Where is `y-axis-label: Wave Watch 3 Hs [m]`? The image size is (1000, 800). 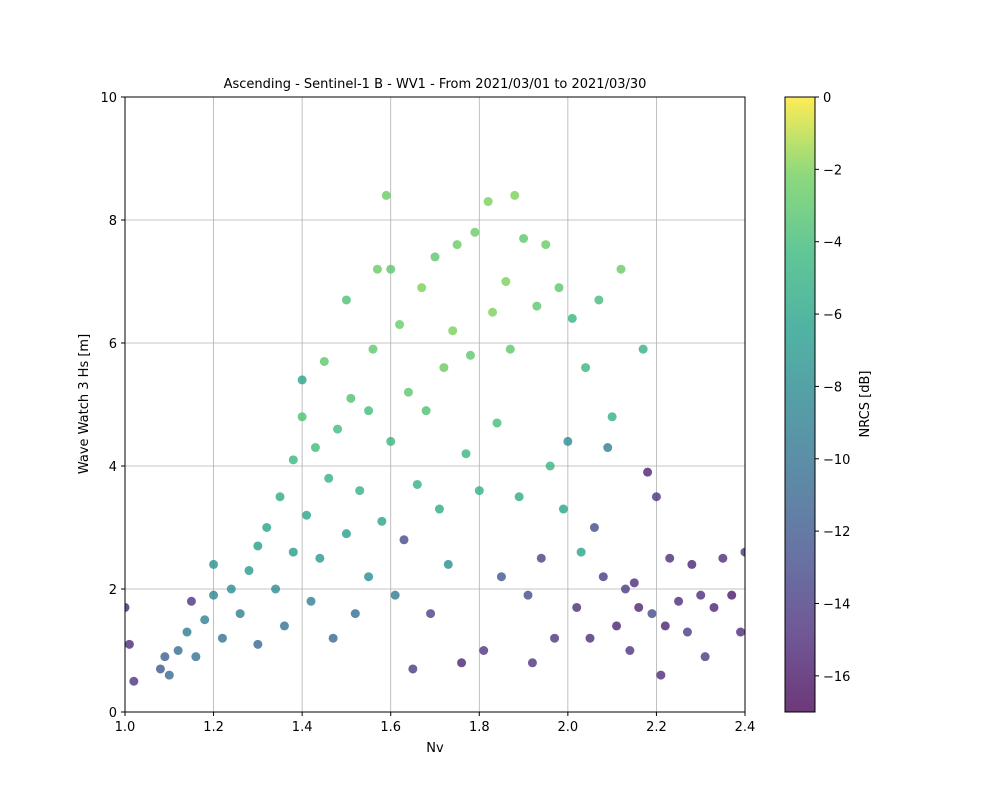
y-axis-label: Wave Watch 3 Hs [m] is located at coordinates (84, 404).